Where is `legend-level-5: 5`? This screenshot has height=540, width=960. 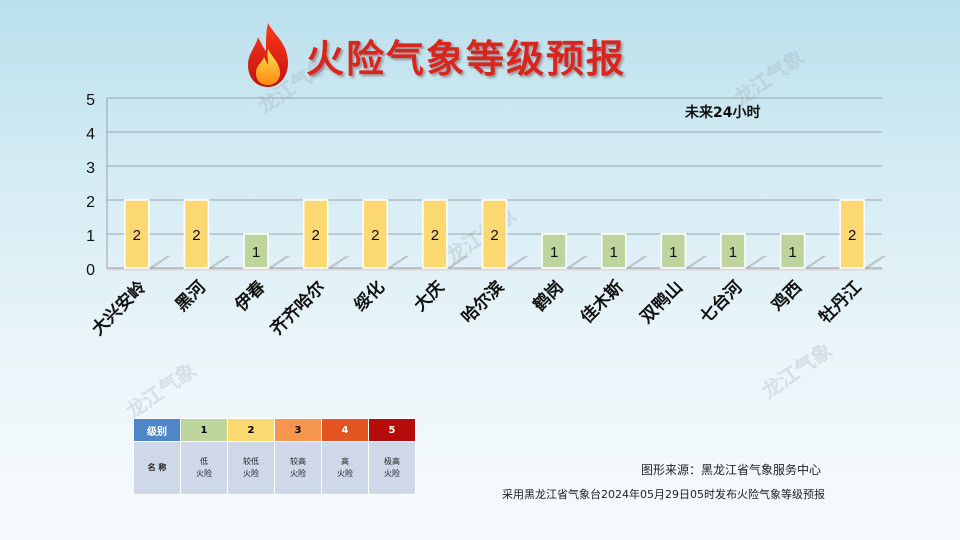
legend-level-5: 5 is located at coordinates (392, 430).